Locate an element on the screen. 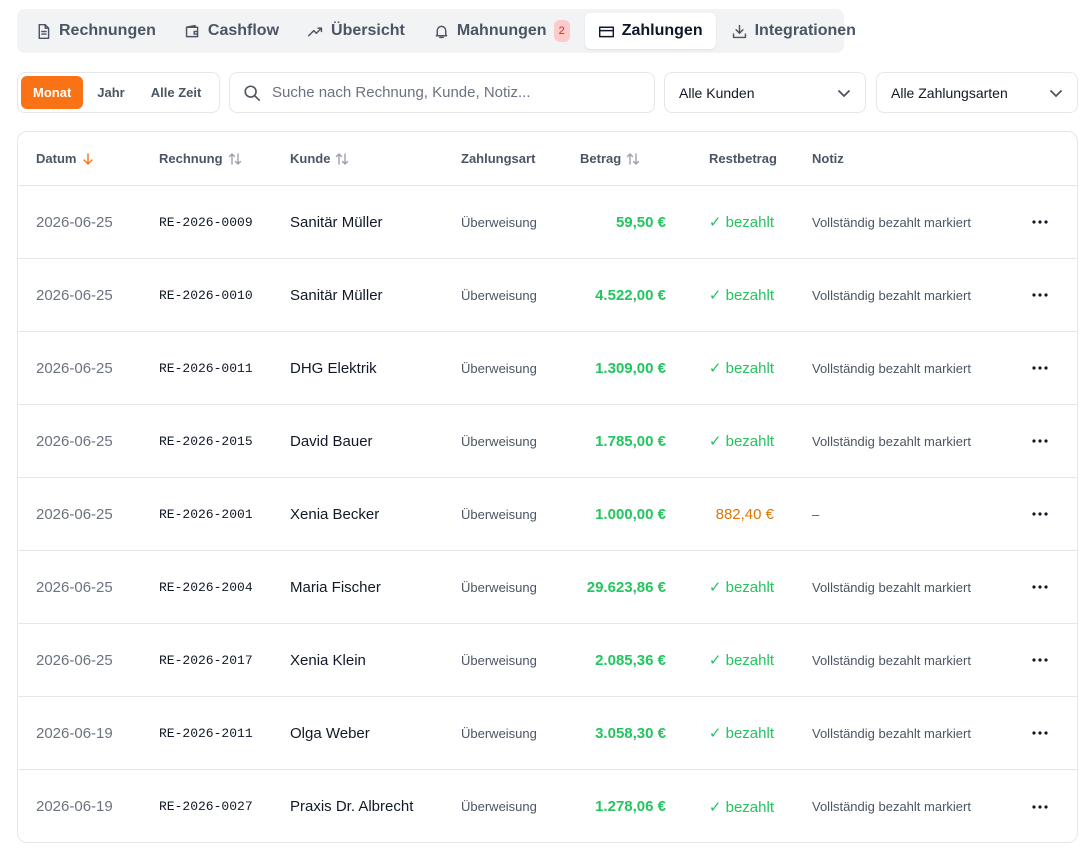 Image resolution: width=1092 pixels, height=852 pixels. amount: 59,50 € is located at coordinates (640, 222).